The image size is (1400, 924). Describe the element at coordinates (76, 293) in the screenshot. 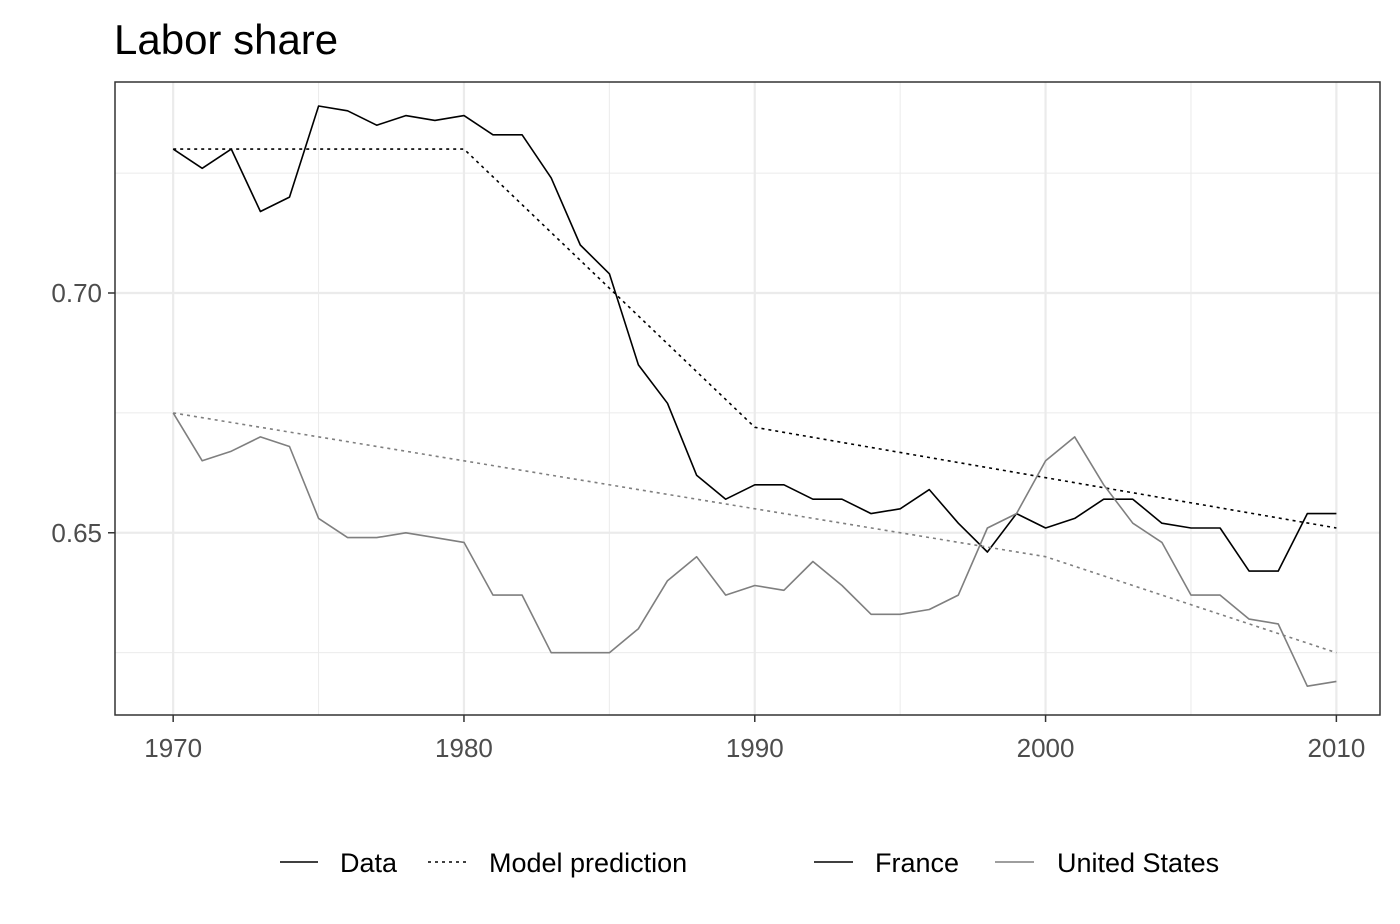

I see `y-tick-label-1: 0.70` at that location.